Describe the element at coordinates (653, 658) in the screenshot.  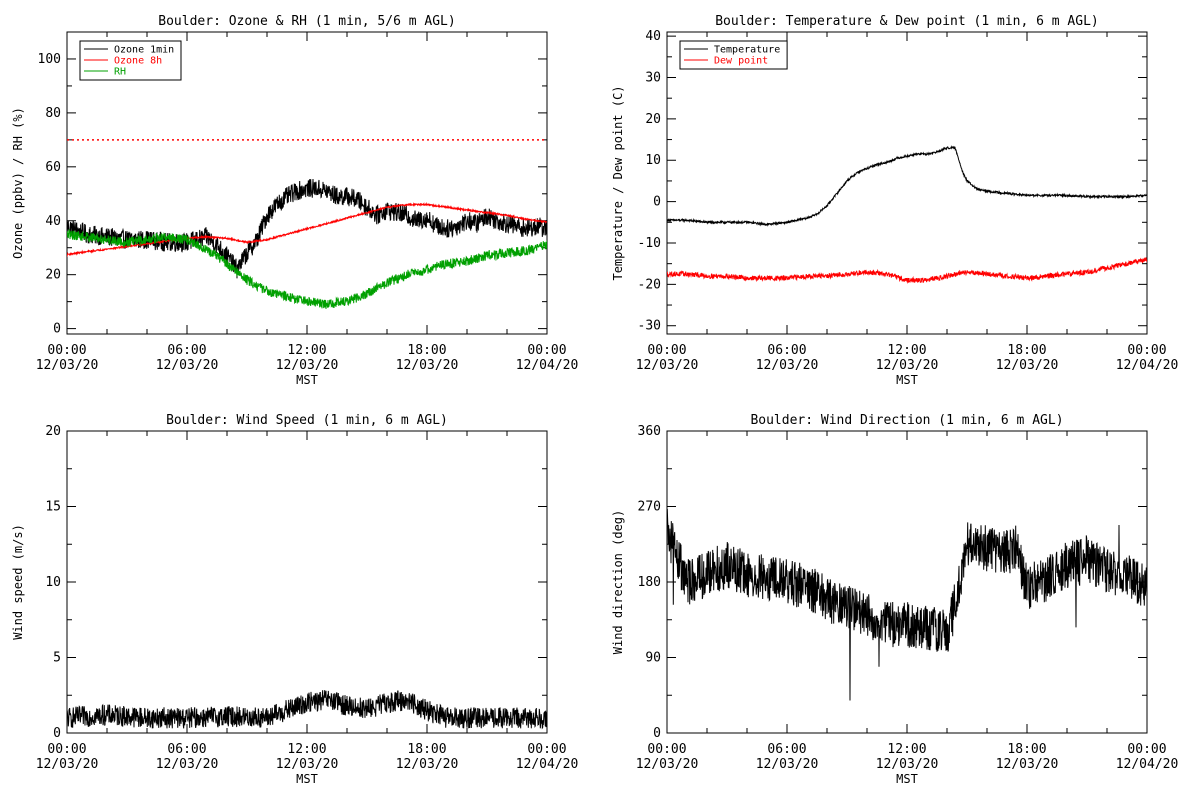
I see `wind-dir-ytick-label: 90` at that location.